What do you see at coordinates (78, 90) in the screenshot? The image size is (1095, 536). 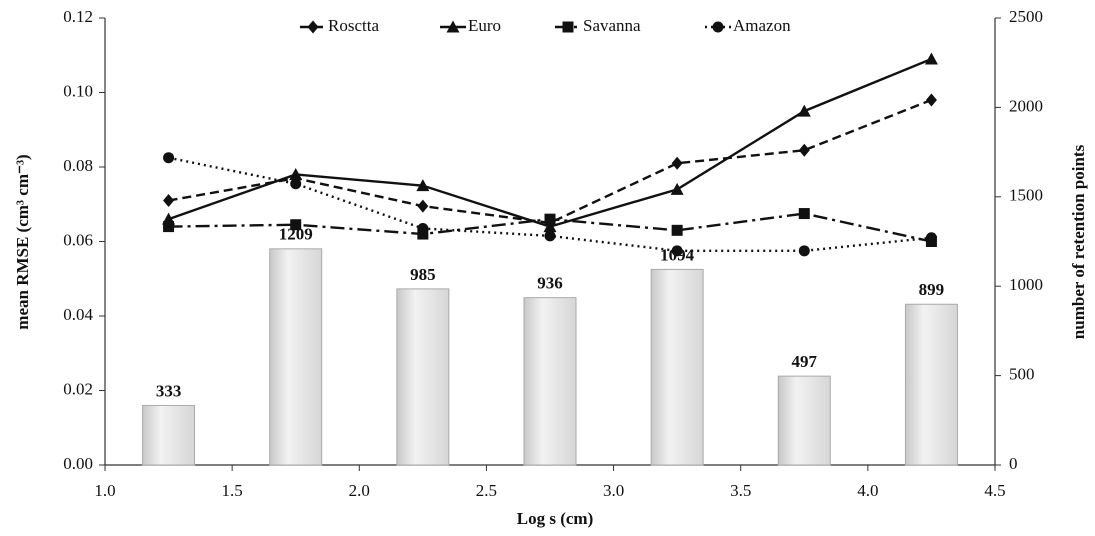 I see `y-tick-label: 0.10` at bounding box center [78, 90].